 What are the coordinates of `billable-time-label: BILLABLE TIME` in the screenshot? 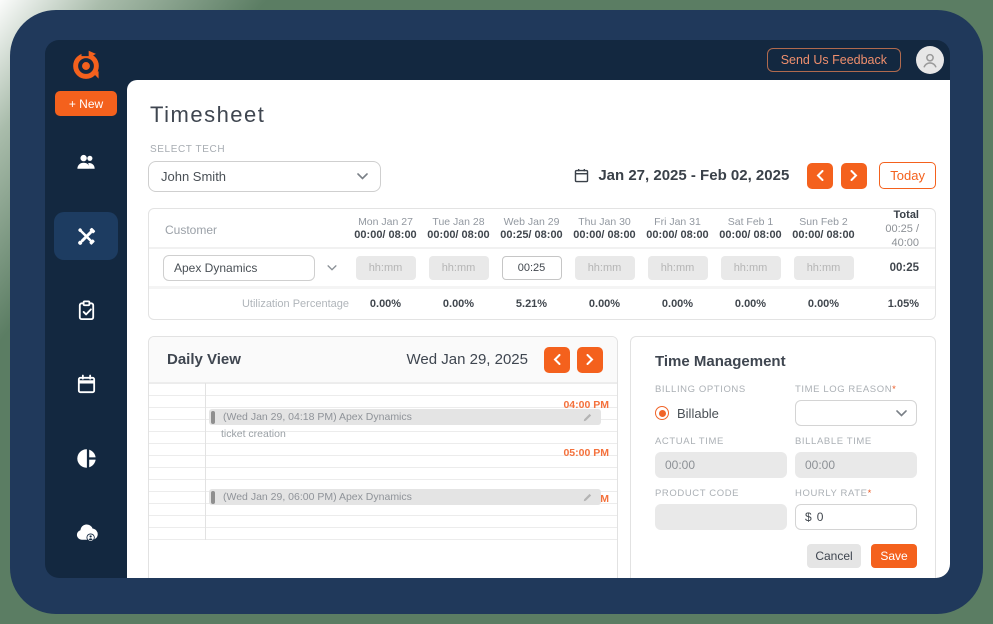 It's located at (833, 441).